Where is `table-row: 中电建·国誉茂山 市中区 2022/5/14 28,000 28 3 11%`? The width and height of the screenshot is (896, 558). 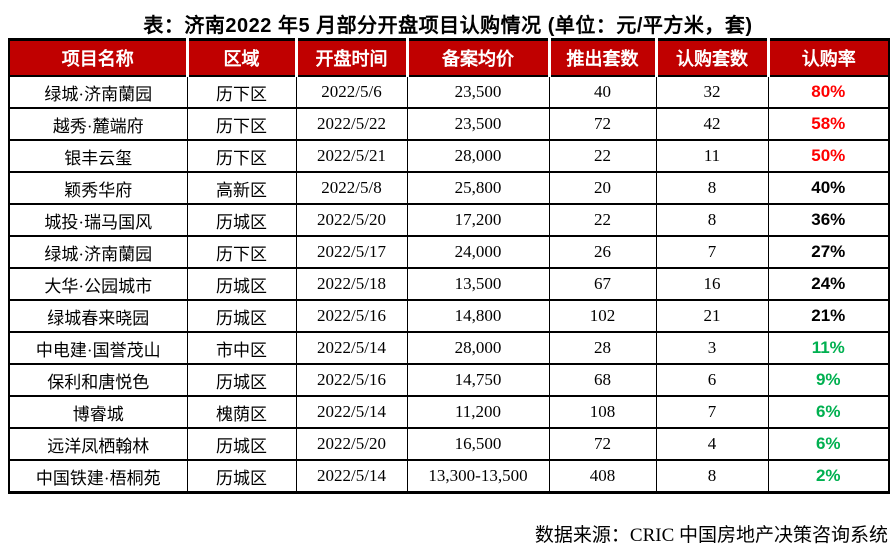
table-row: 中电建·国誉茂山 市中区 2022/5/14 28,000 28 3 11% is located at coordinates (449, 348).